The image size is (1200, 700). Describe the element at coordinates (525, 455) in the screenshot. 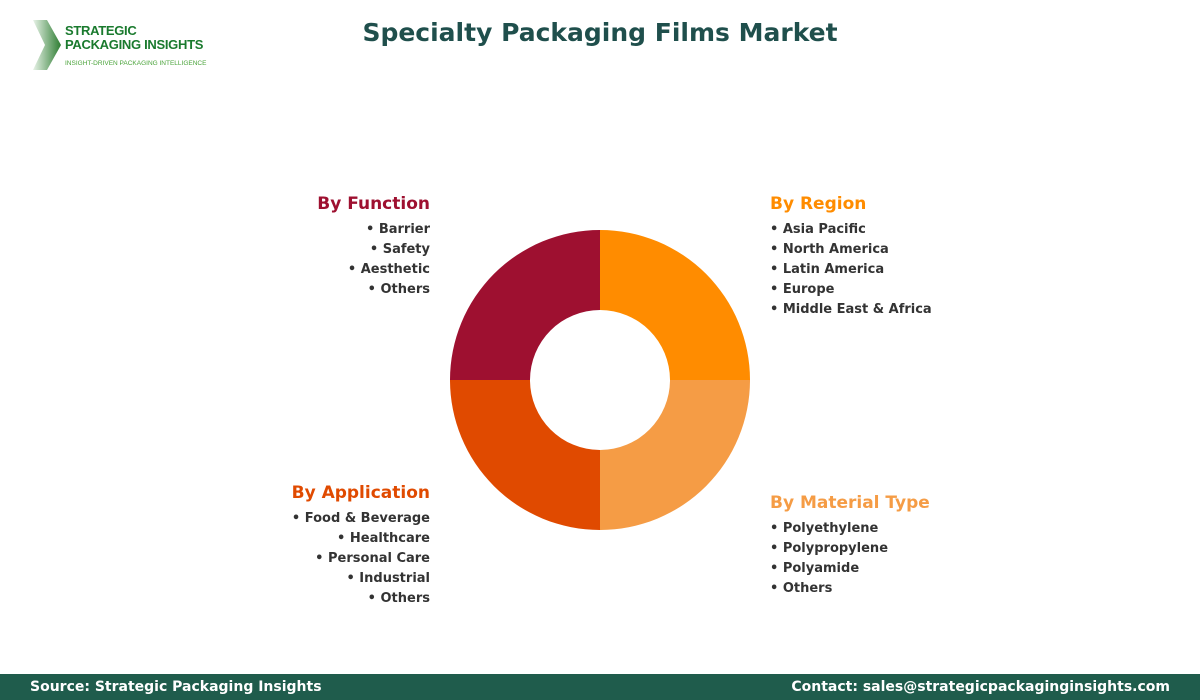

I see `segment-application` at that location.